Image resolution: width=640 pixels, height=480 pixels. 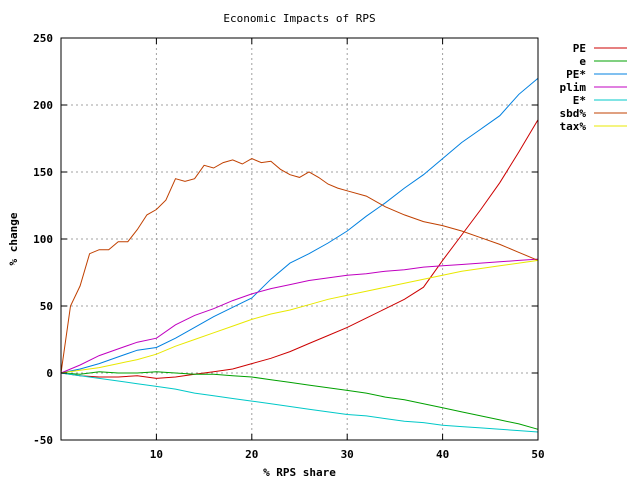 I want to click on series-line-E, so click(x=299, y=402).